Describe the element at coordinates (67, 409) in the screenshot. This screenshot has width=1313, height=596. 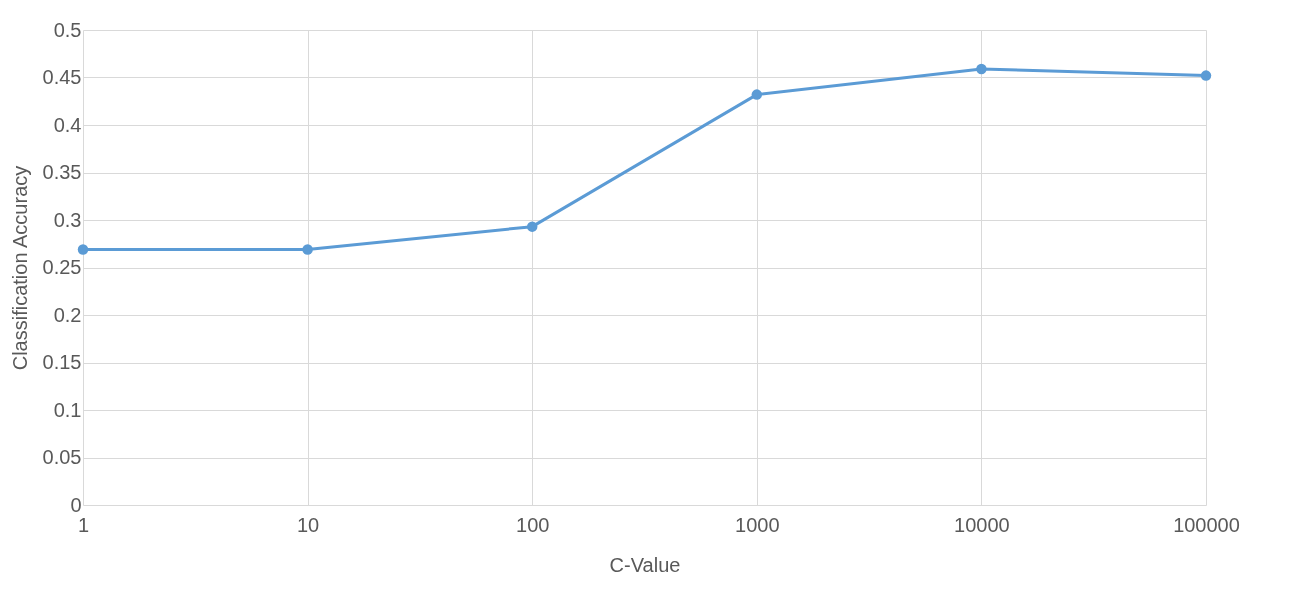
I see `y-tick-label: 0.1` at that location.